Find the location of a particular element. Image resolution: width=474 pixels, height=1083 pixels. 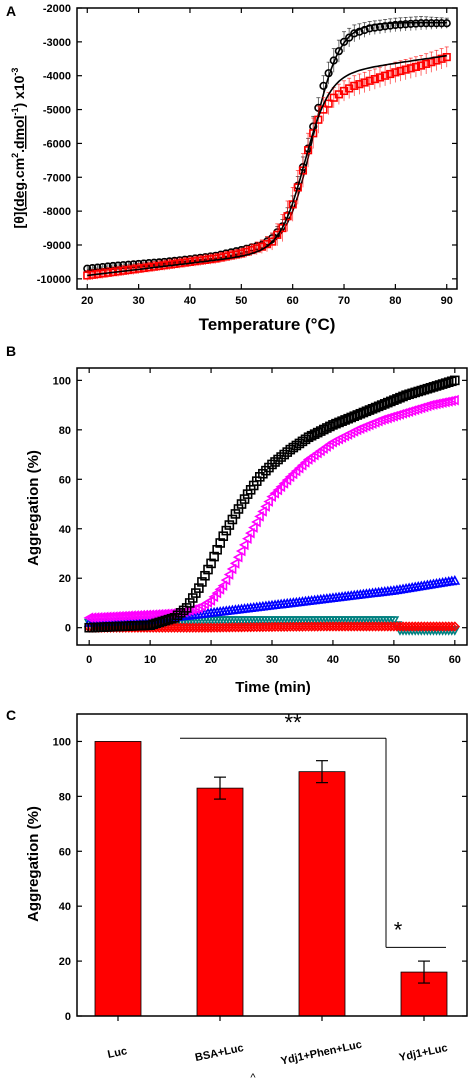

panel-b-y-tick-label: 80 is located at coordinates (65, 431).